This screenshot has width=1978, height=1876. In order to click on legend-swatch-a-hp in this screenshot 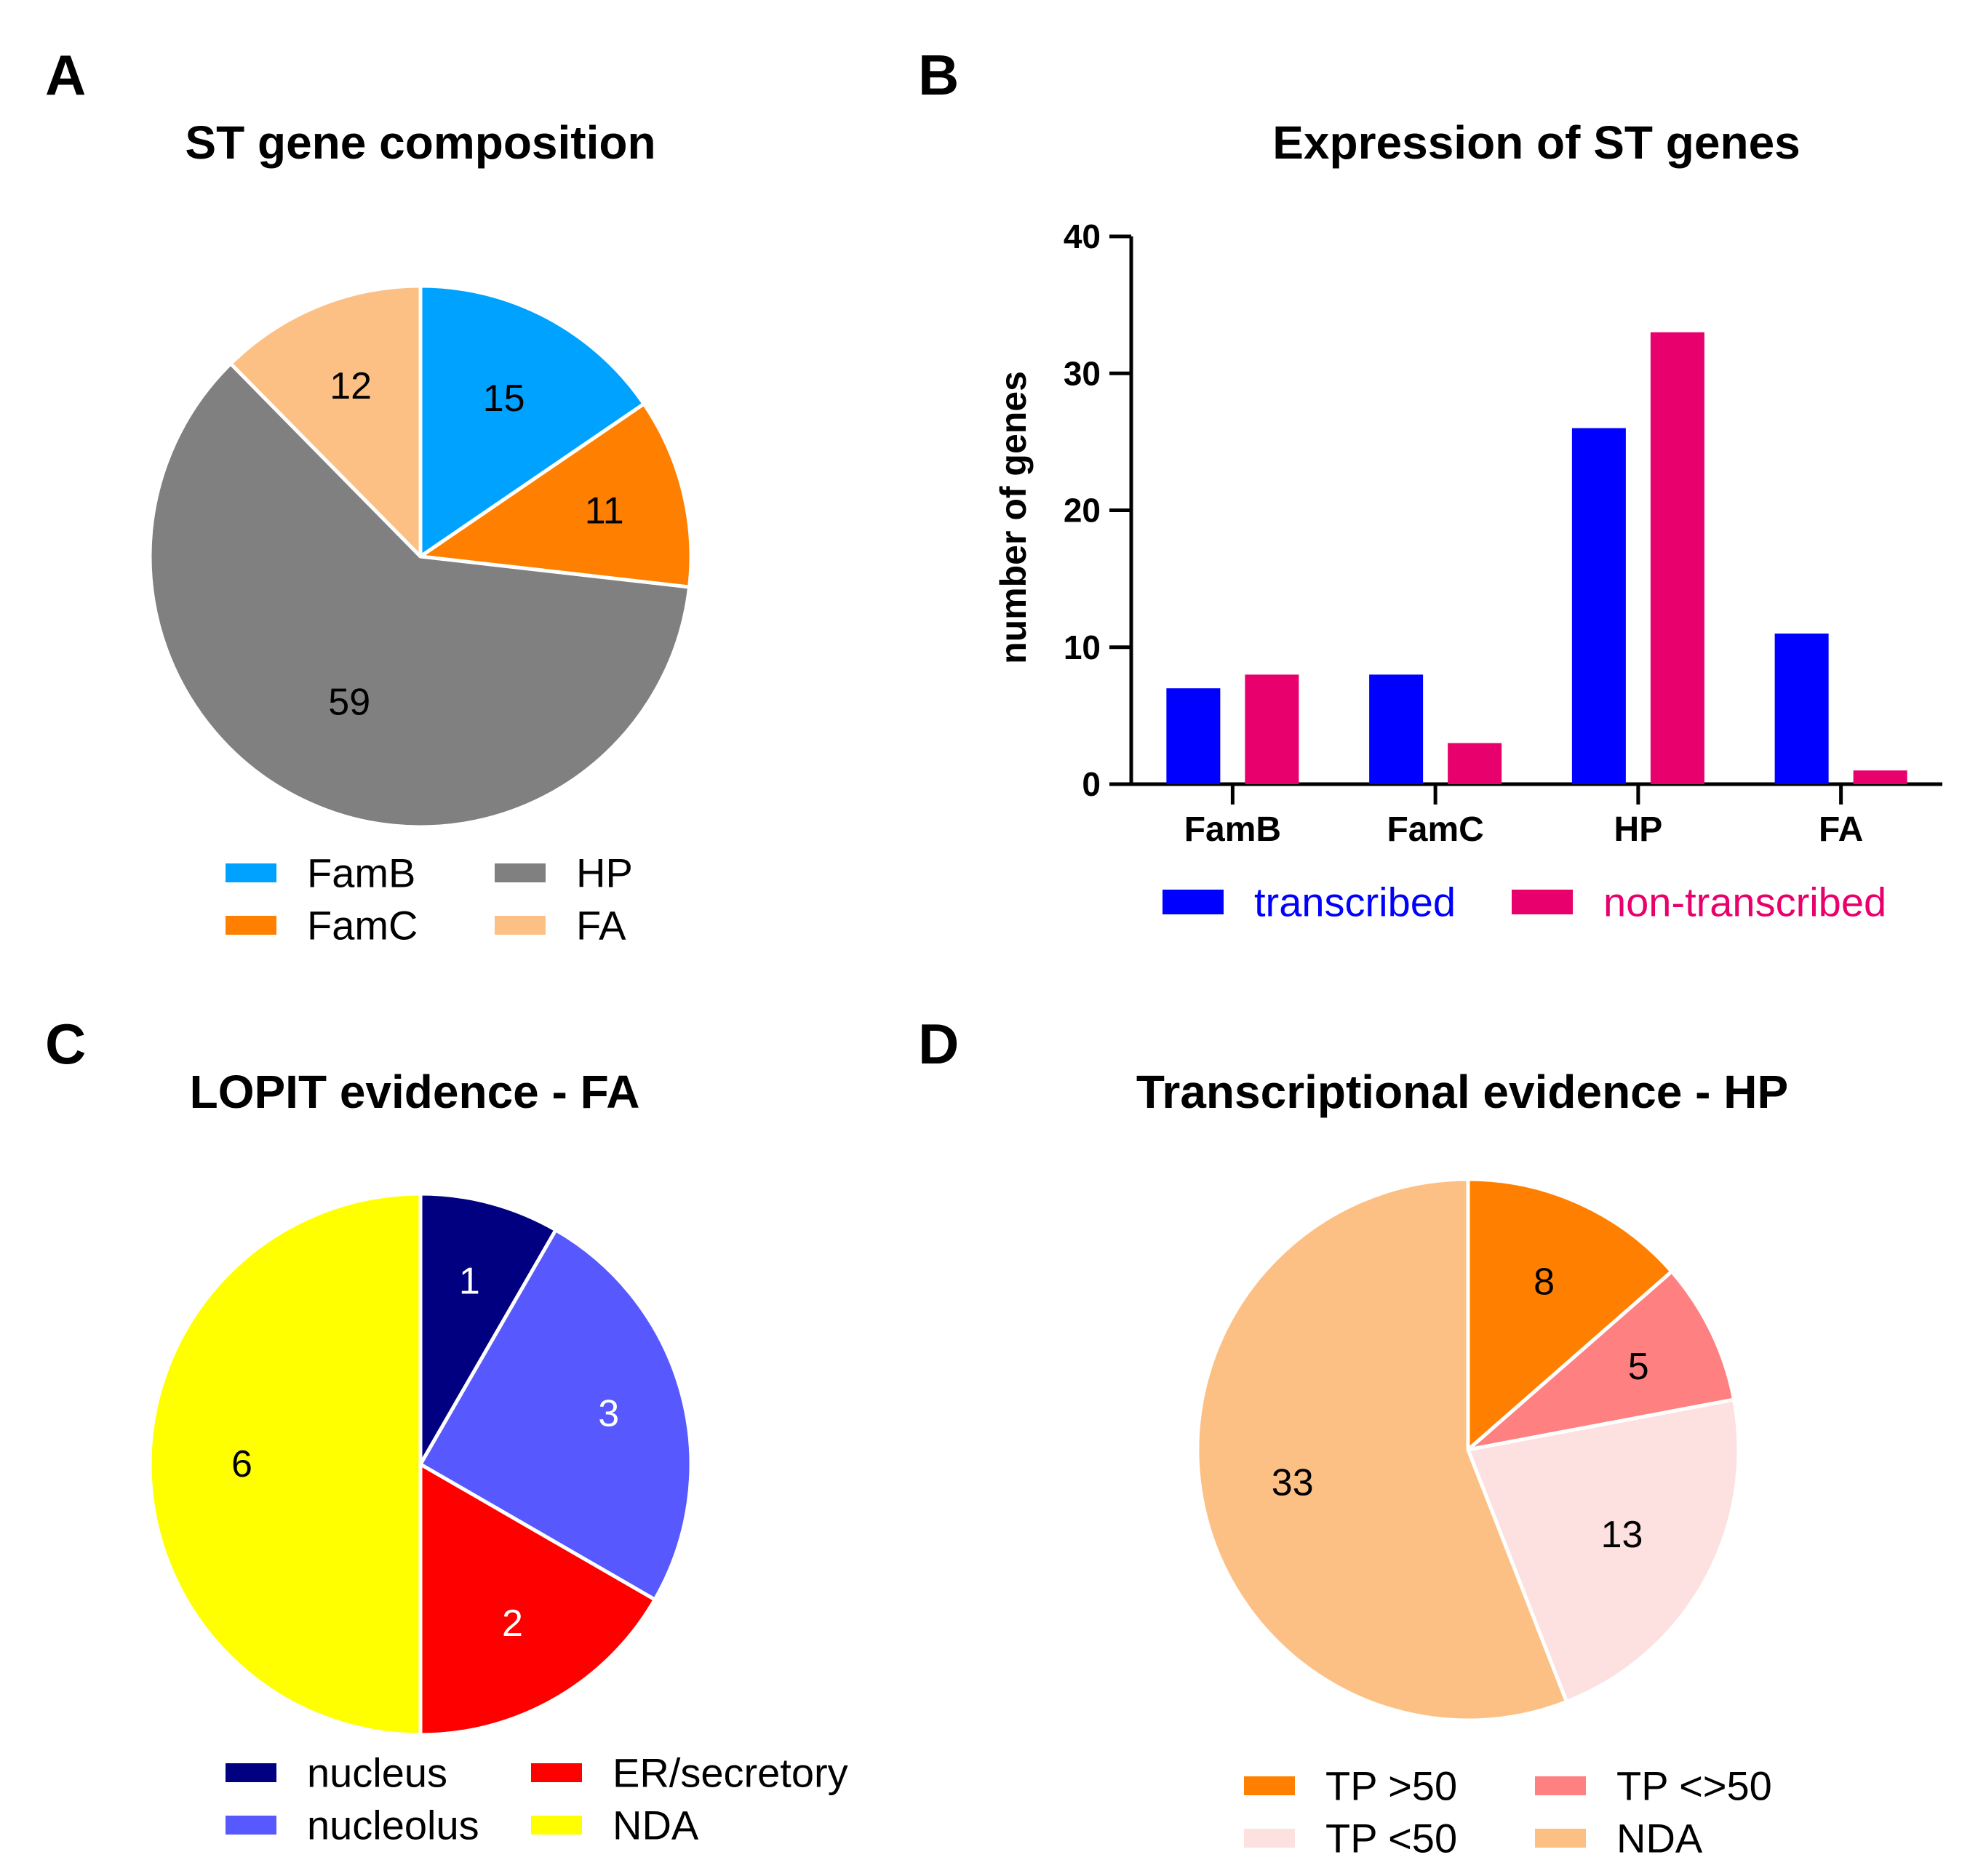, I will do `click(520, 873)`.